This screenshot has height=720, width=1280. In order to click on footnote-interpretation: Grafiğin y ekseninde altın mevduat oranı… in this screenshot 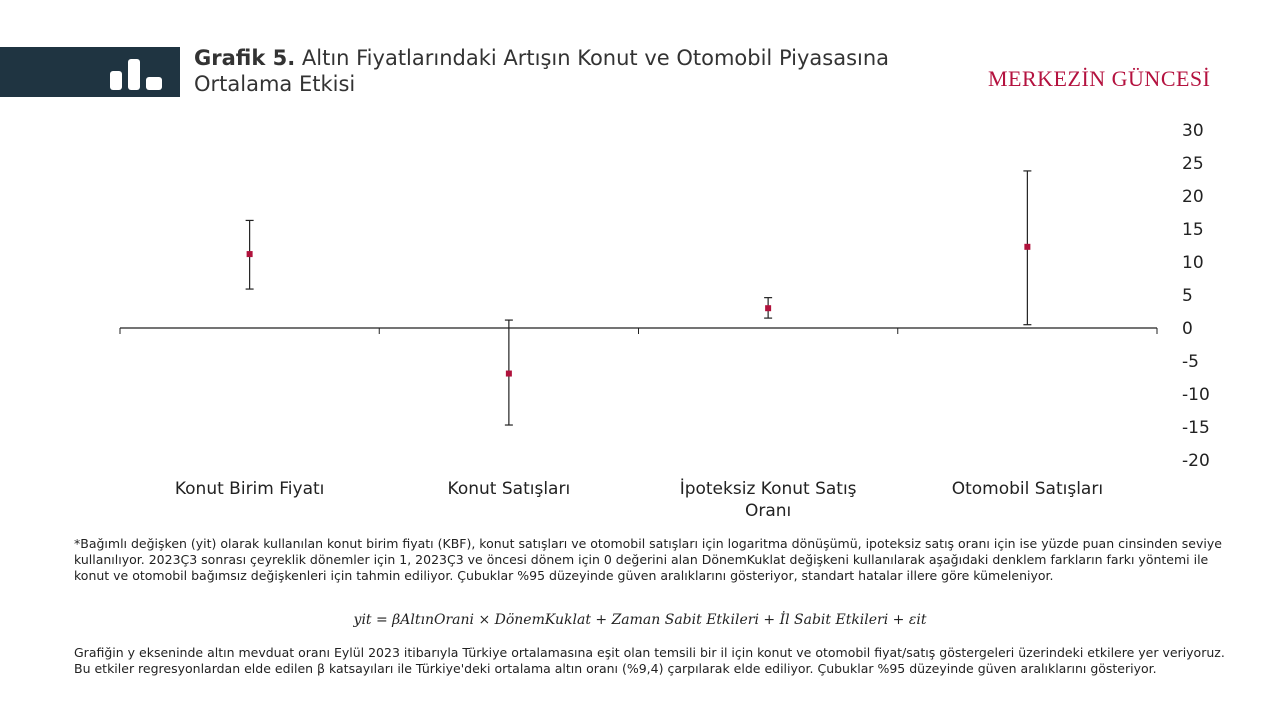, I will do `click(649, 660)`.